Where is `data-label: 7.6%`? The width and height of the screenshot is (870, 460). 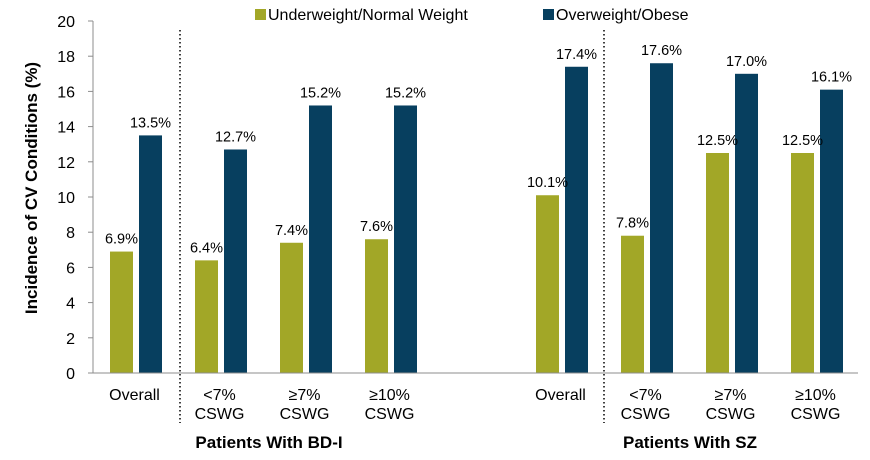 data-label: 7.6% is located at coordinates (376, 227).